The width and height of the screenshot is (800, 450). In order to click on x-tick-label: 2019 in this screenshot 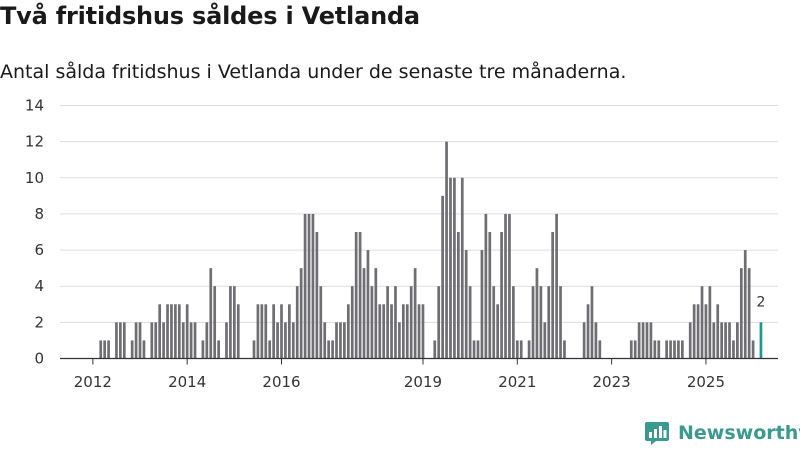, I will do `click(423, 382)`.